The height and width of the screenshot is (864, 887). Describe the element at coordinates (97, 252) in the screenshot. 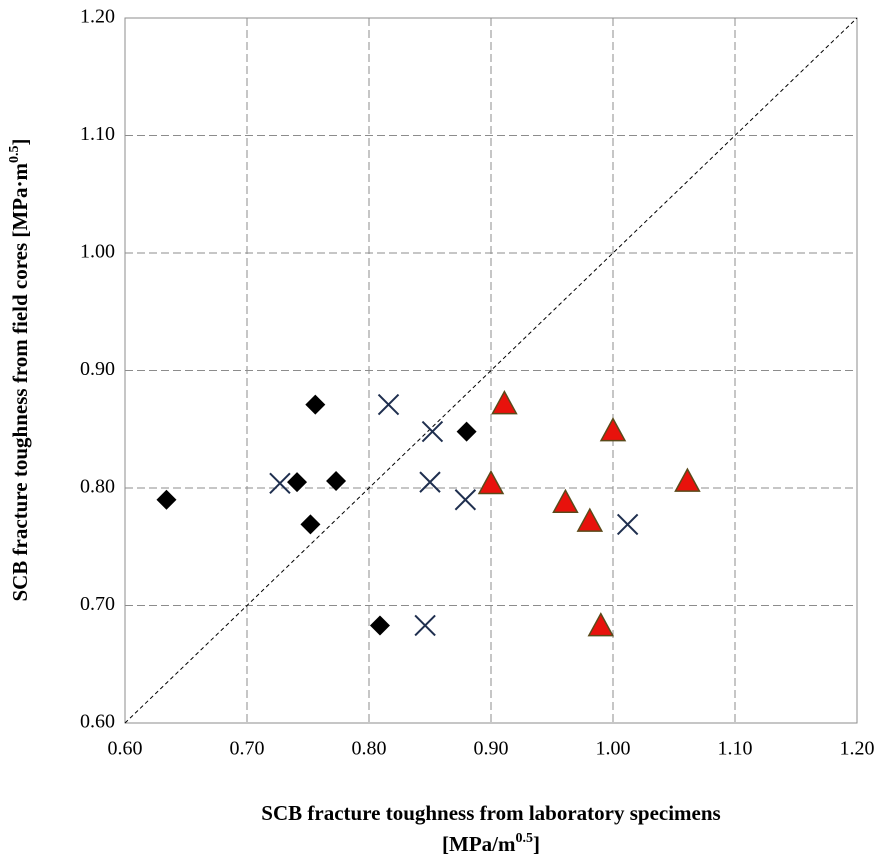

I see `y-tick-label: 1.00` at that location.